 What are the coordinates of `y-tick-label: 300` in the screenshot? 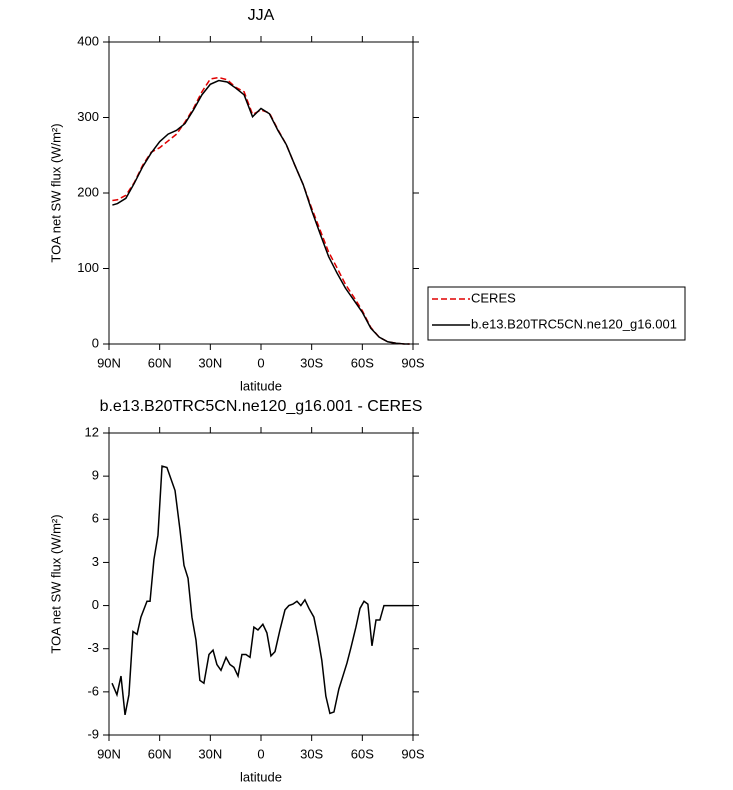 It's located at (88, 116).